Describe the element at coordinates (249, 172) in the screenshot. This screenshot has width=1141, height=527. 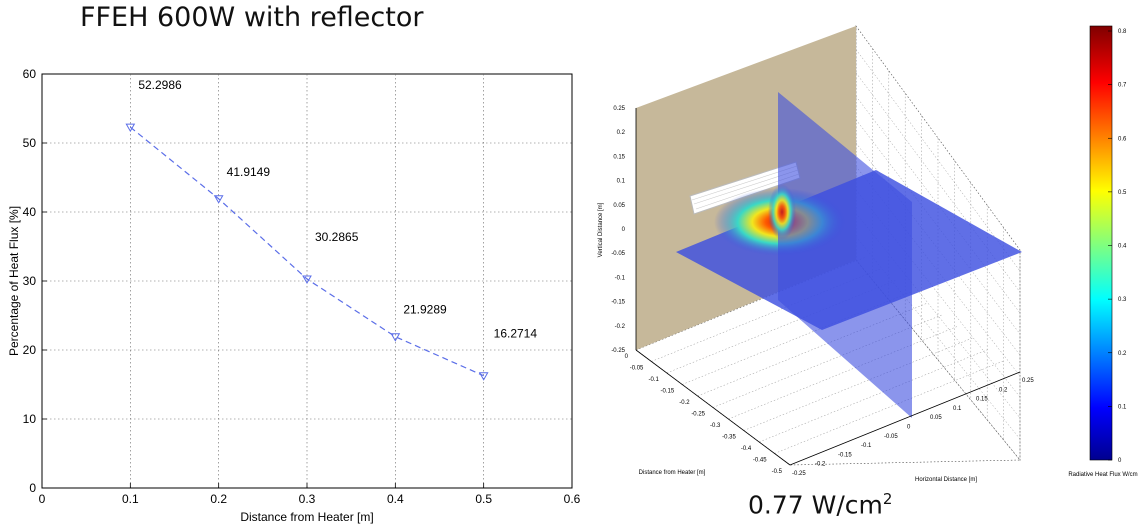
I see `data-label: 41.9149` at that location.